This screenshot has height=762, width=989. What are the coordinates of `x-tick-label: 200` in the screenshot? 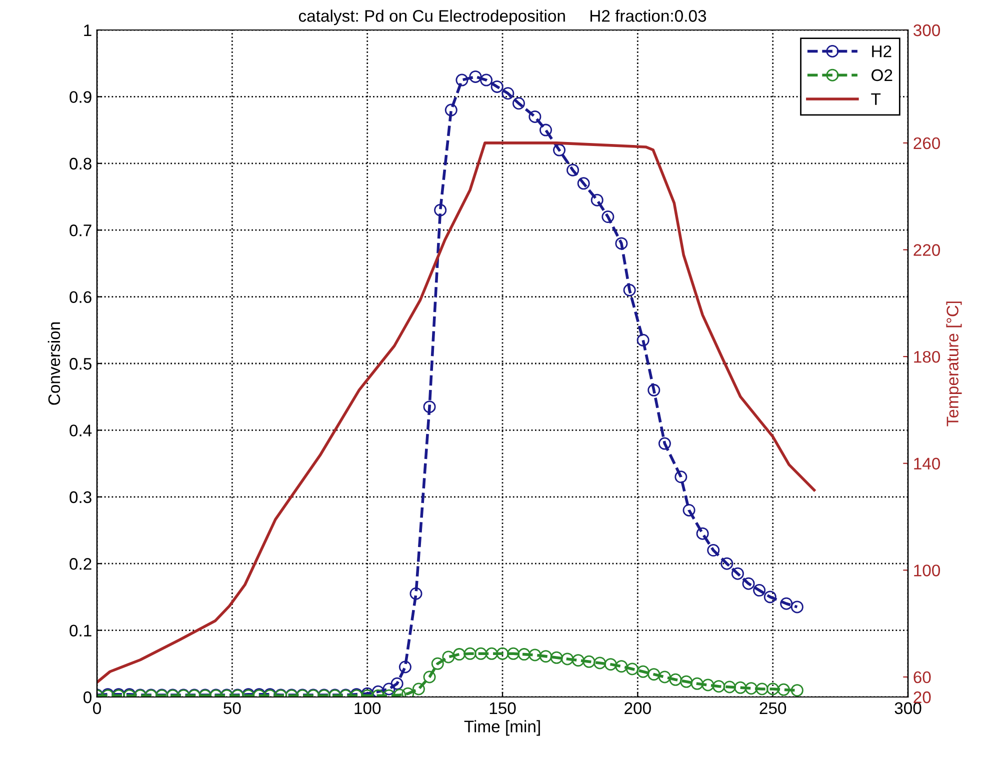 It's located at (637, 708).